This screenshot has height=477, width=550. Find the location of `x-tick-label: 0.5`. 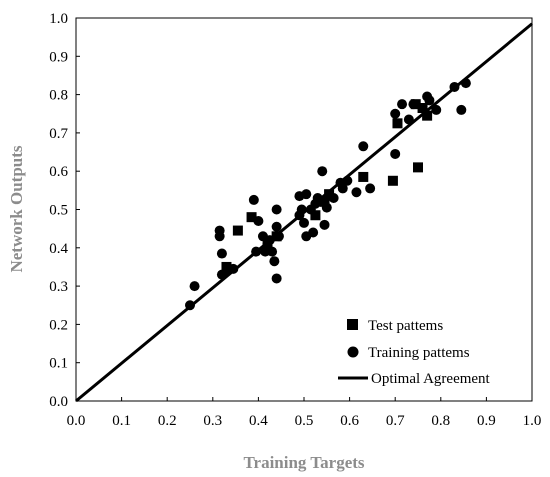

x-tick-label: 0.5 is located at coordinates (304, 421).